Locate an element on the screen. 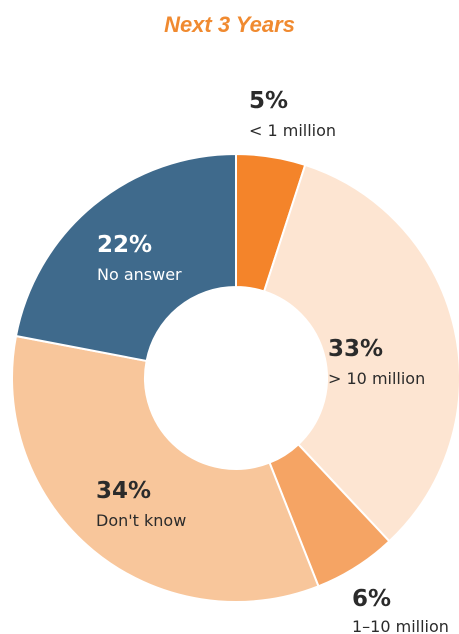 The width and height of the screenshot is (459, 634). chart-title: Next 3 Years is located at coordinates (229, 24).